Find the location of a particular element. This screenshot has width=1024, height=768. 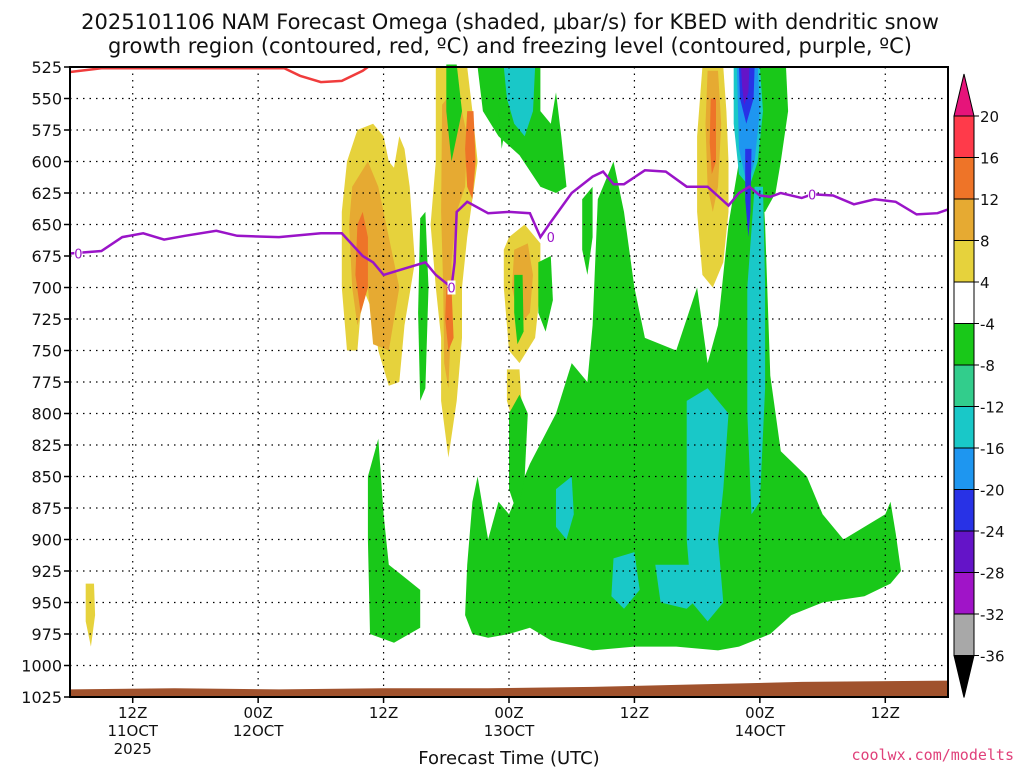

colorbar-label-1: 16 is located at coordinates (989, 159).